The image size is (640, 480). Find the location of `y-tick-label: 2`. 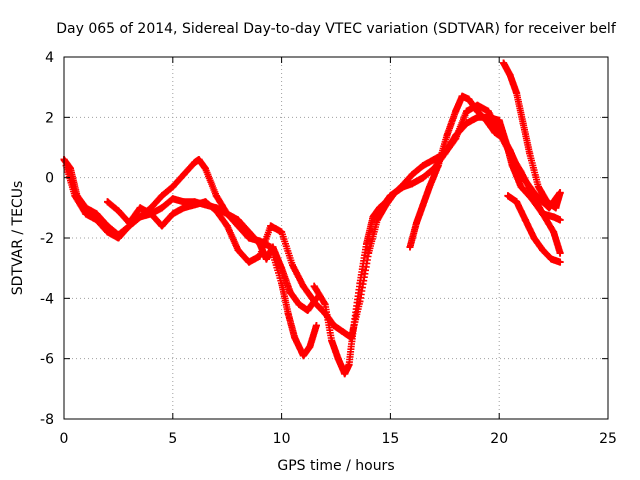

y-tick-label: 2 is located at coordinates (49, 118).